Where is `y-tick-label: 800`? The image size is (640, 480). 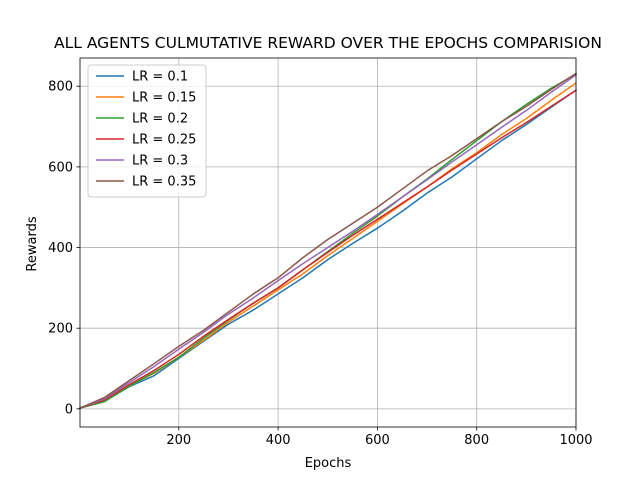 y-tick-label: 800 is located at coordinates (60, 87).